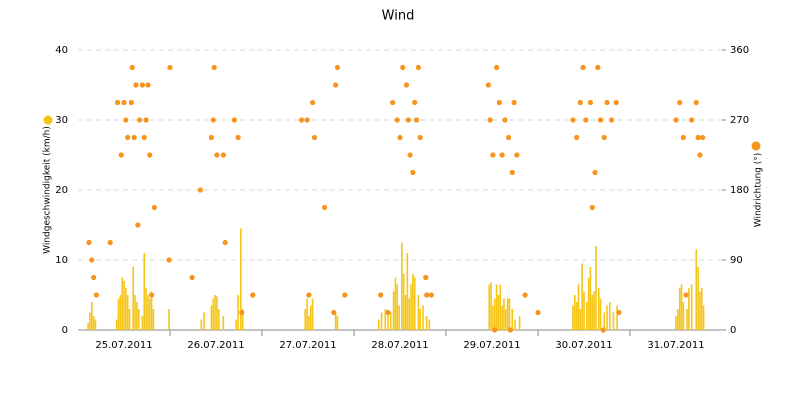 The image size is (800, 404). I want to click on y-tick-label: 0, so click(65, 330).